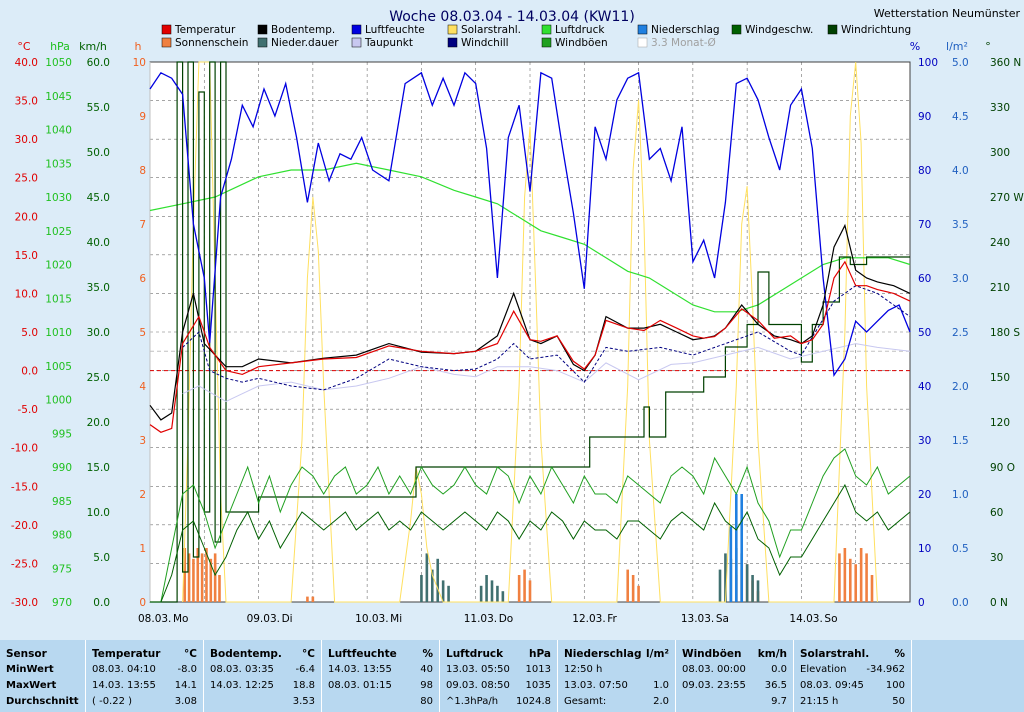  What do you see at coordinates (42, 672) in the screenshot?
I see `stats-row-label: MinWert` at bounding box center [42, 672].